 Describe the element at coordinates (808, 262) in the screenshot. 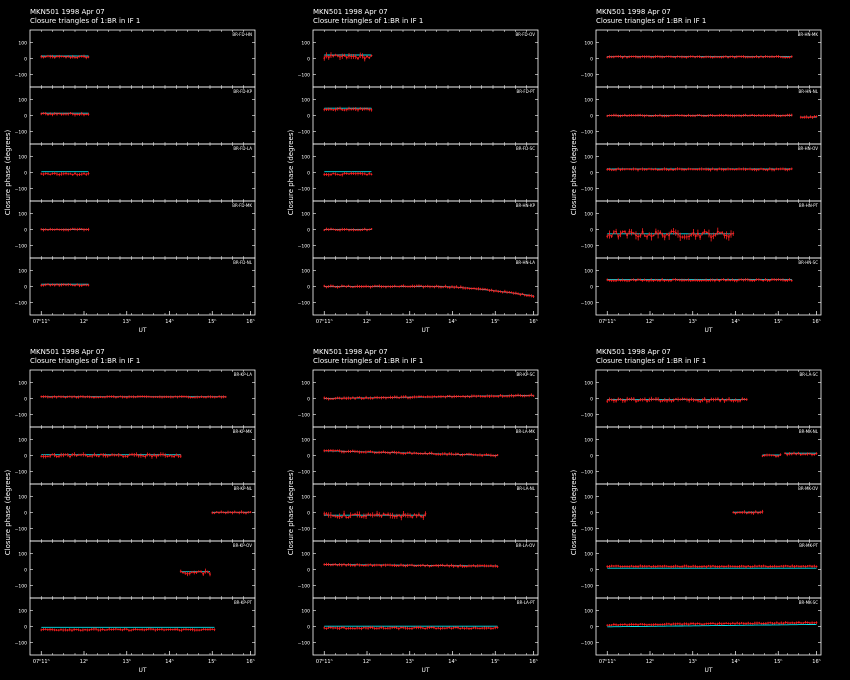

I see `triangle-label: BR-HN-SC` at that location.